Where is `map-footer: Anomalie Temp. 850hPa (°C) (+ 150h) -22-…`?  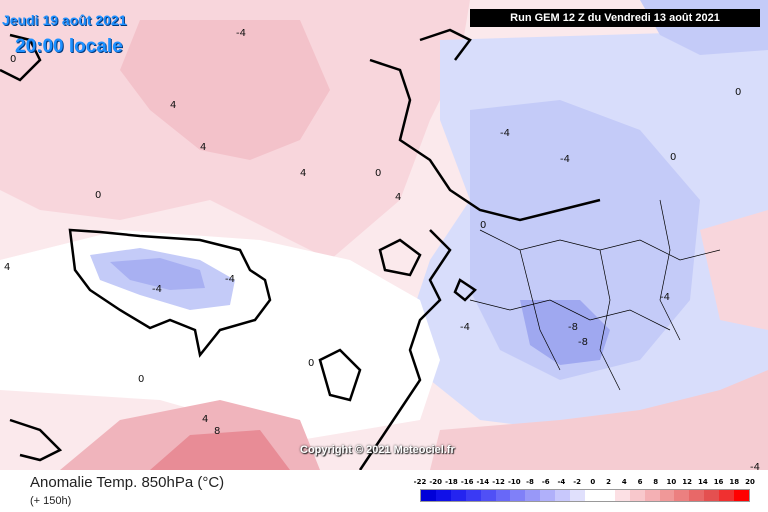 map-footer: Anomalie Temp. 850hPa (°C) (+ 150h) -22-… is located at coordinates (384, 491).